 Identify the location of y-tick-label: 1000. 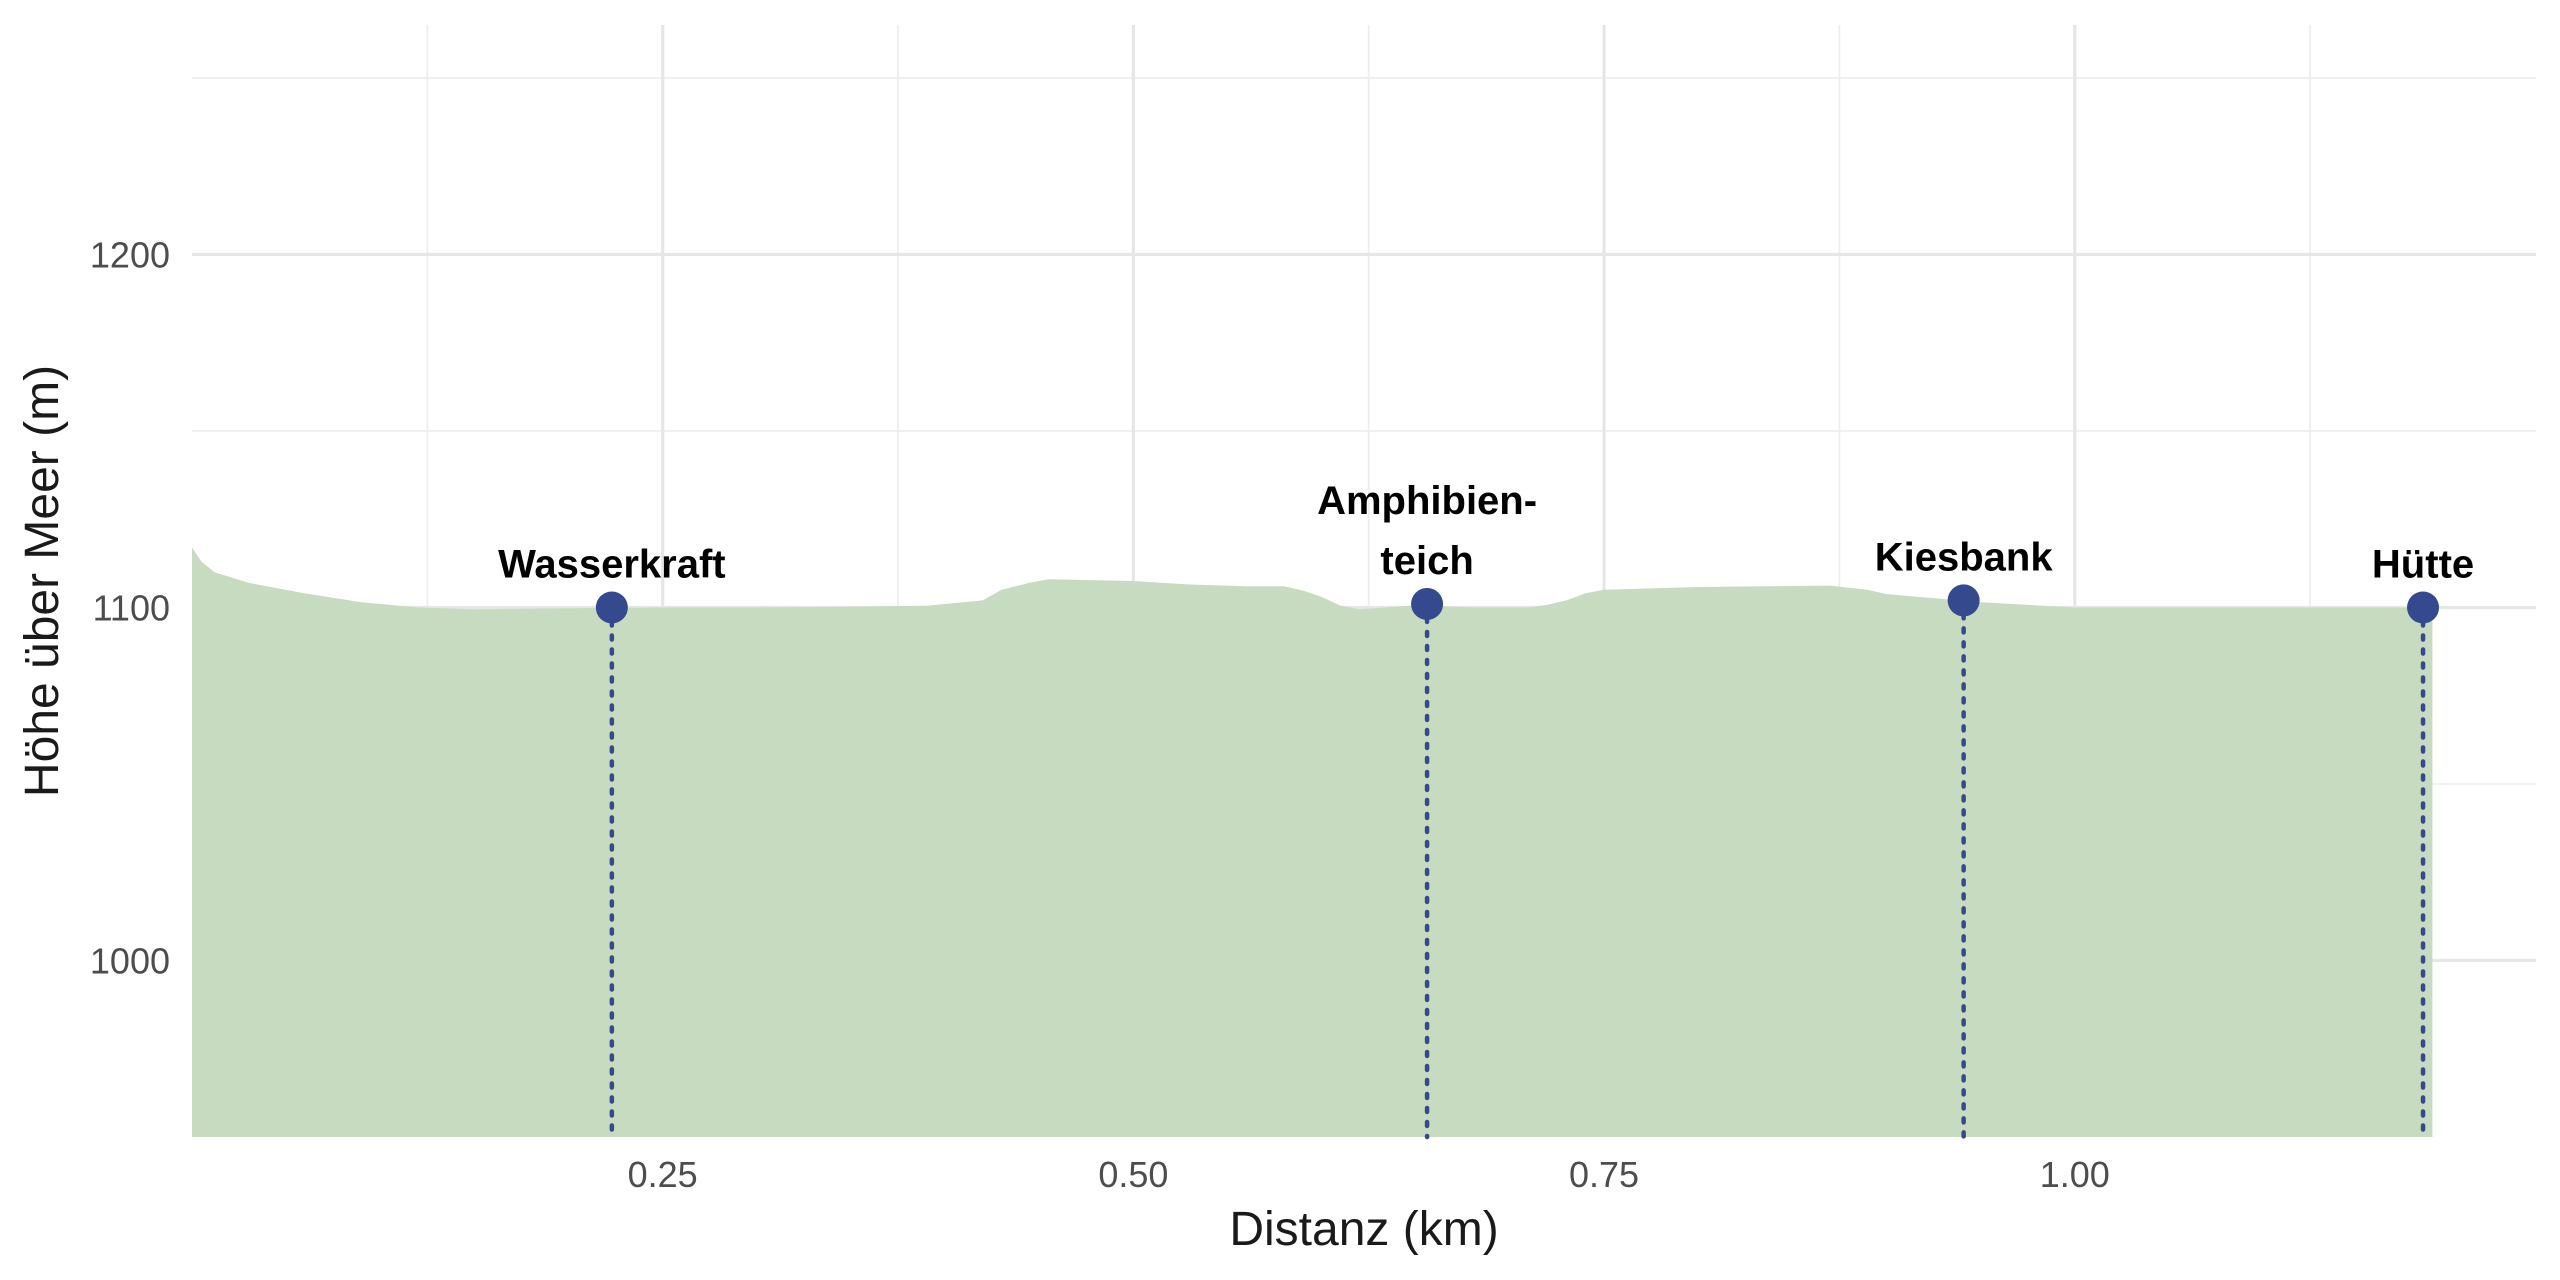
(130, 960).